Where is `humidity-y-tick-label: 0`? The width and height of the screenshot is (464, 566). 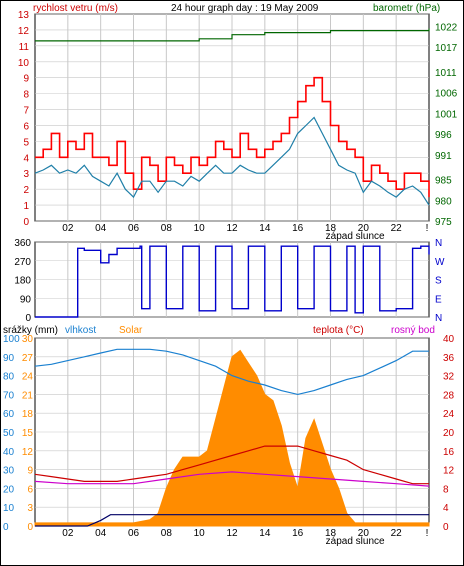 humidity-y-tick-label: 0 is located at coordinates (6, 527).